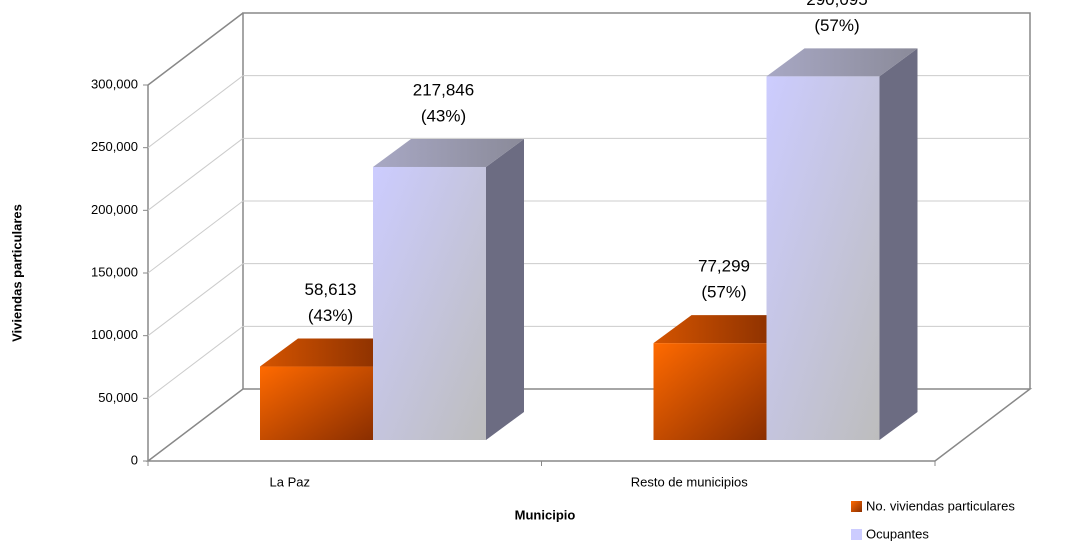 Image resolution: width=1069 pixels, height=543 pixels. Describe the element at coordinates (690, 481) in the screenshot. I see `x-tick-label: Resto de municipios` at that location.